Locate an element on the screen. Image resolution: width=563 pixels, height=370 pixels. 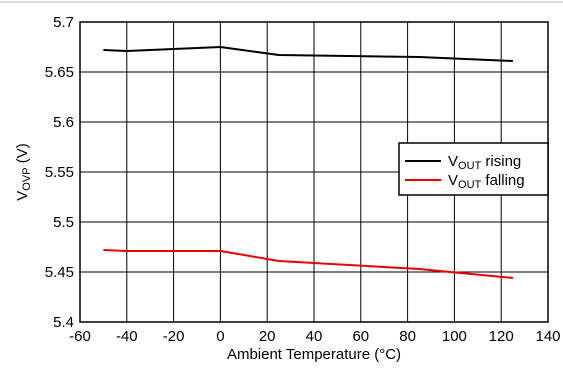
legend-falling-subscript: OUT is located at coordinates (470, 185).